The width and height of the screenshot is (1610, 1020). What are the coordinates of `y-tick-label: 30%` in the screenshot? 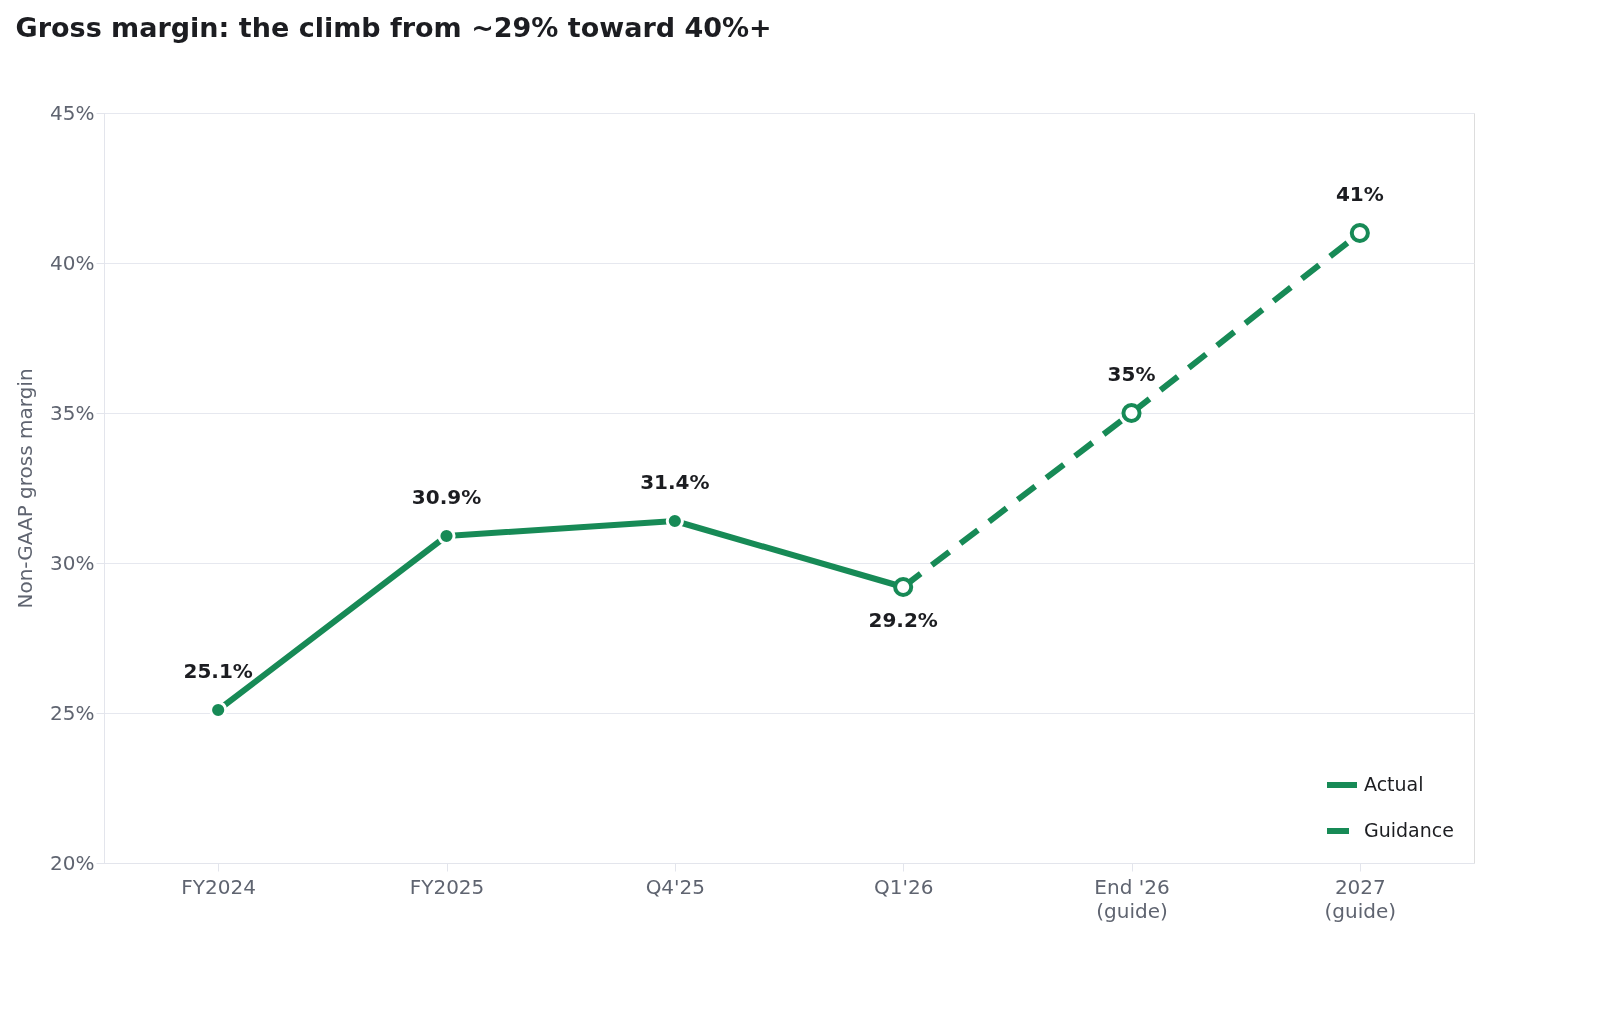 It's located at (72, 562).